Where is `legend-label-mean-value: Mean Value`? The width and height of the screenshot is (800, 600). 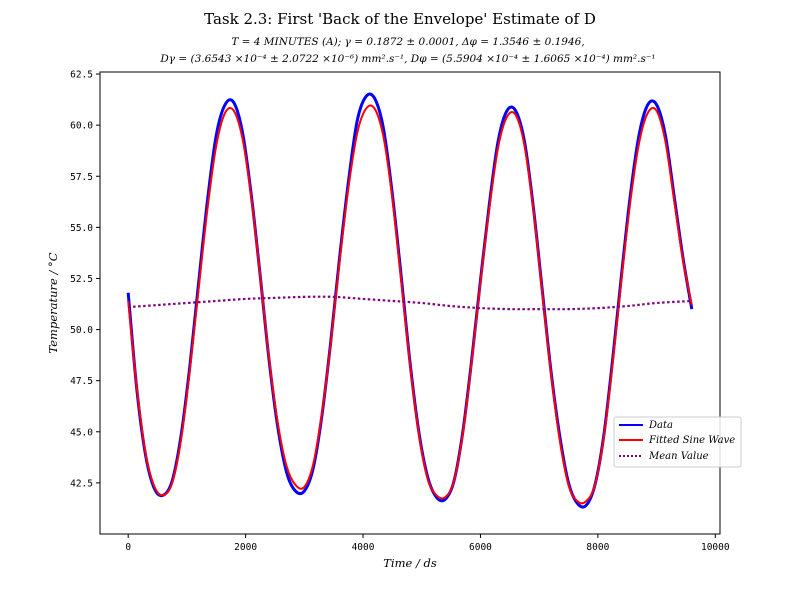
legend-label-mean-value: Mean Value is located at coordinates (678, 456).